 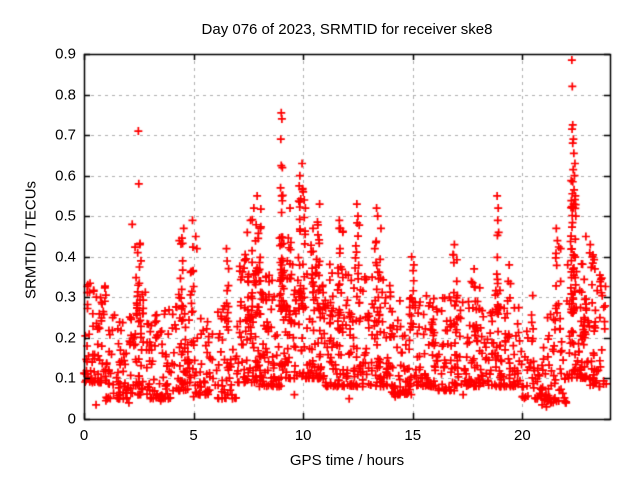 What do you see at coordinates (84, 435) in the screenshot?
I see `x-tick-label: 0` at bounding box center [84, 435].